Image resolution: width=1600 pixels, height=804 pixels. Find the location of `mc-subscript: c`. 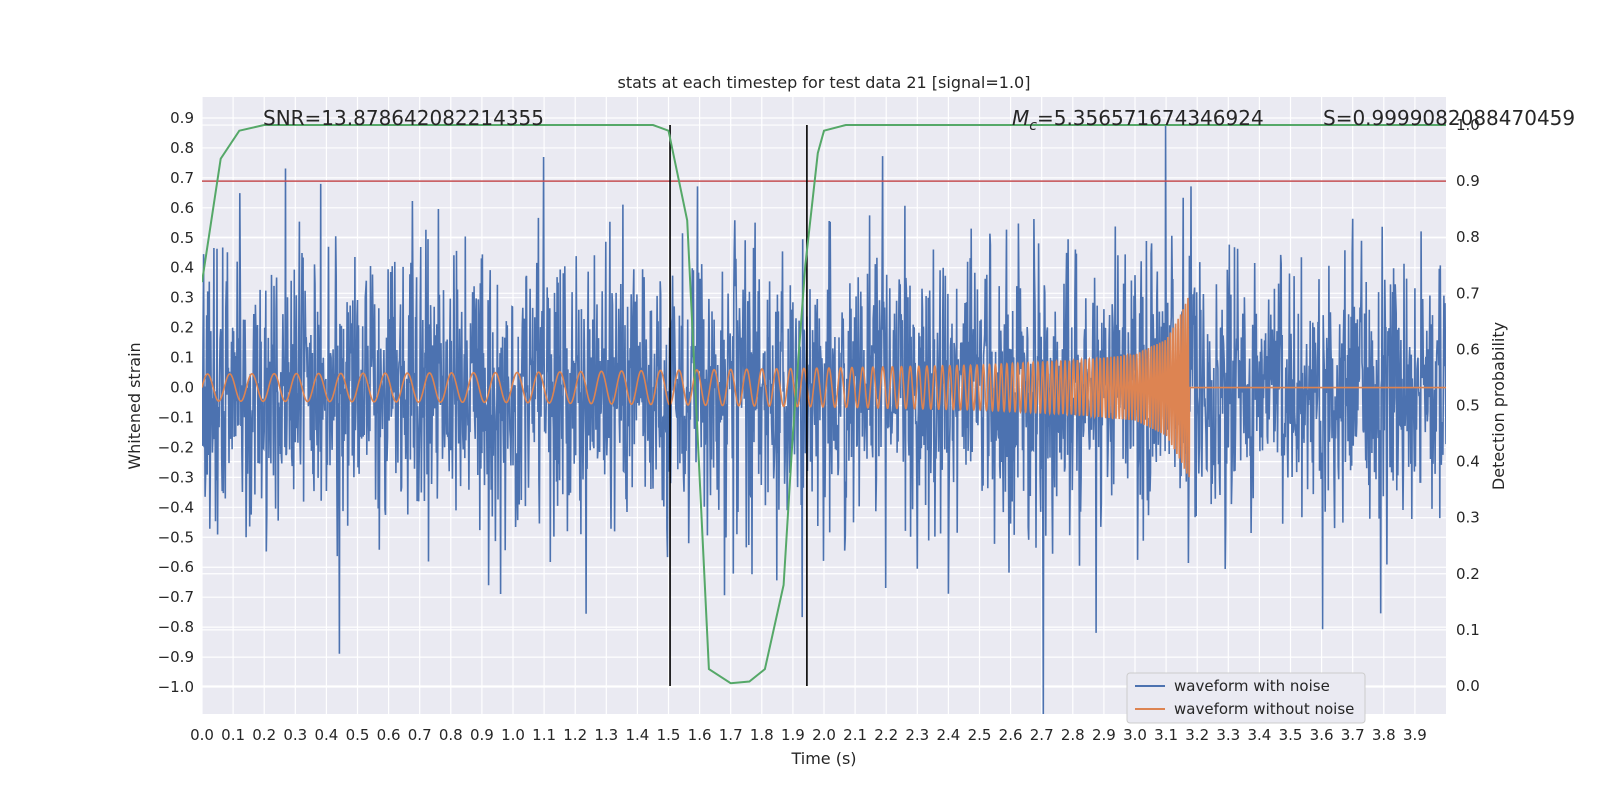

mc-subscript: c is located at coordinates (1033, 126).